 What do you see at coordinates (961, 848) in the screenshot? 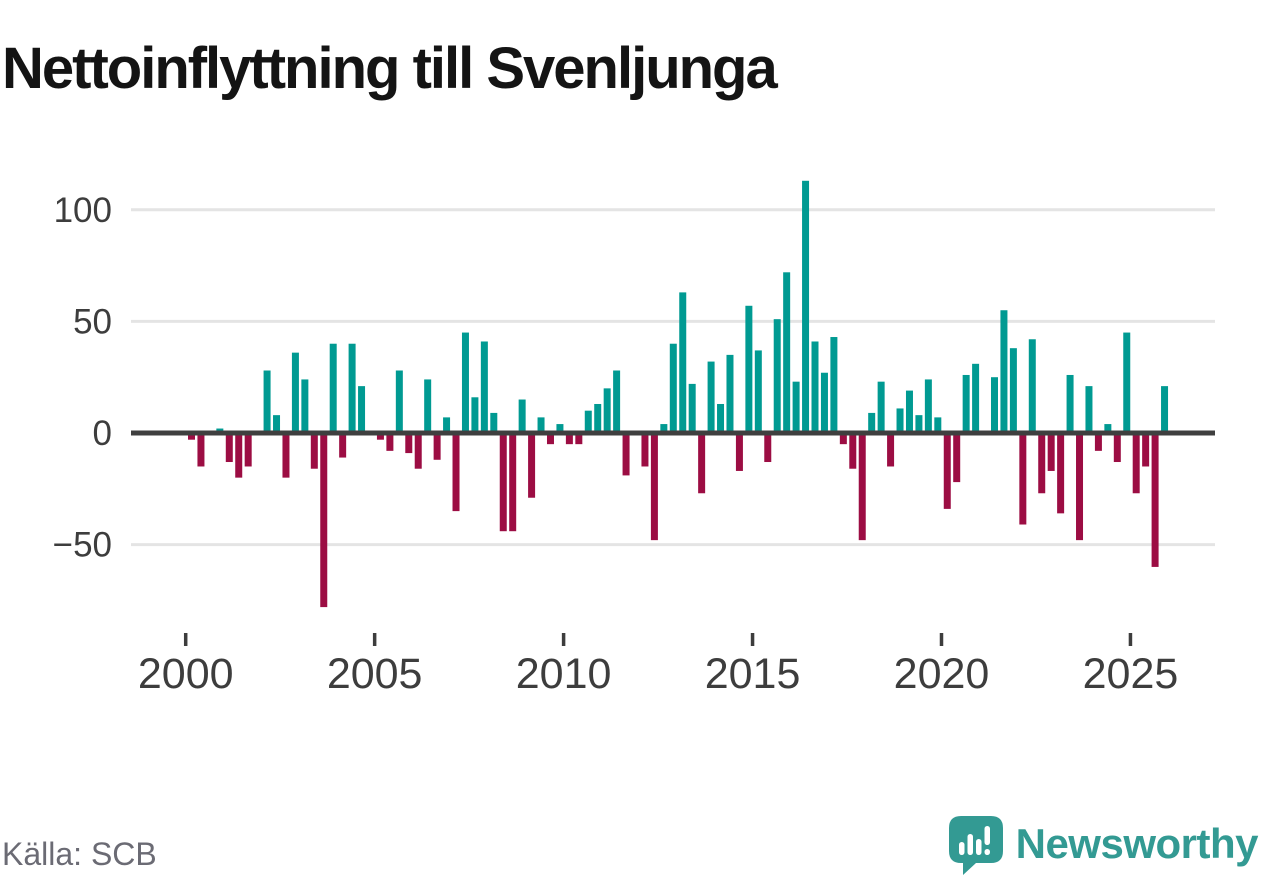
I see `logo-bar-small` at bounding box center [961, 848].